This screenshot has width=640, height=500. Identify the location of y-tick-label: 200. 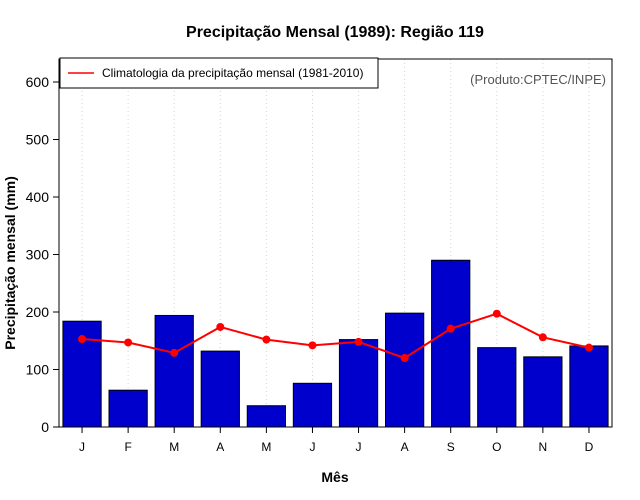
(38, 312).